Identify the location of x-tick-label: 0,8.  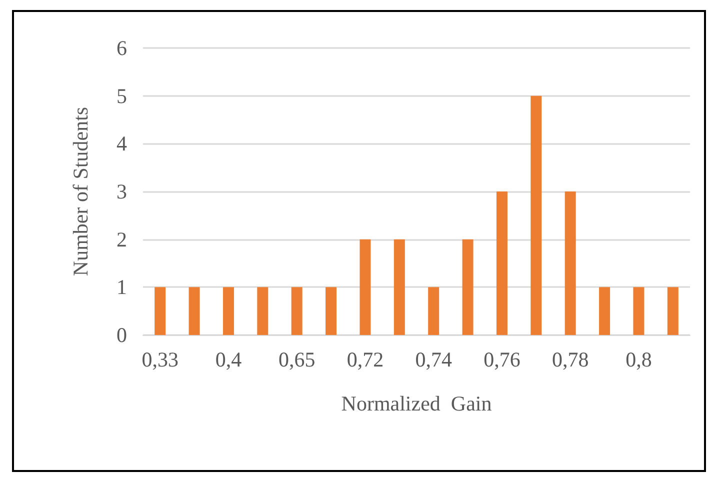
(639, 360).